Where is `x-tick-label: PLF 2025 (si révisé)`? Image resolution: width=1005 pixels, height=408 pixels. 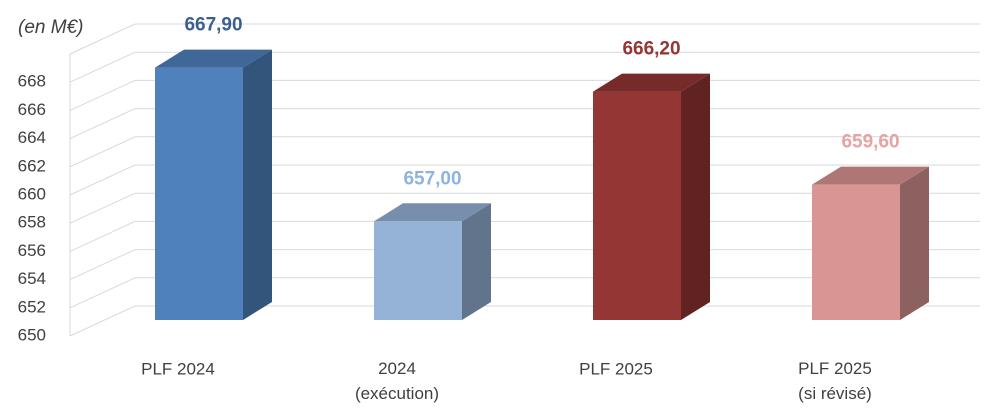
x-tick-label: PLF 2025 (si révisé) is located at coordinates (835, 381).